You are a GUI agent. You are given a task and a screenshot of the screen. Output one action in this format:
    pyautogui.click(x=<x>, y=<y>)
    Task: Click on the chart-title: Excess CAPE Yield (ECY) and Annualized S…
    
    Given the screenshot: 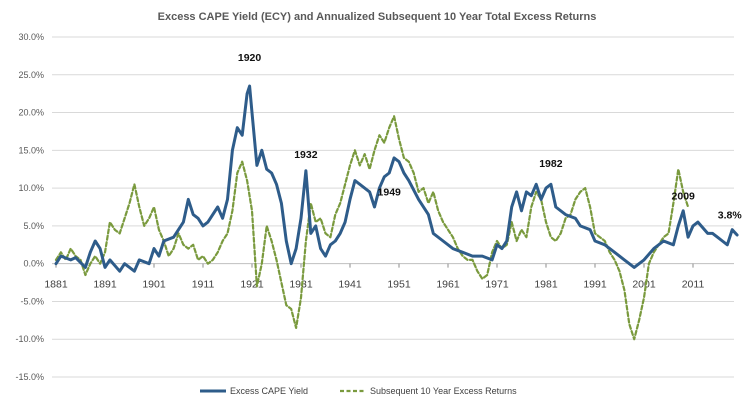 What is the action you would take?
    pyautogui.click(x=377, y=17)
    